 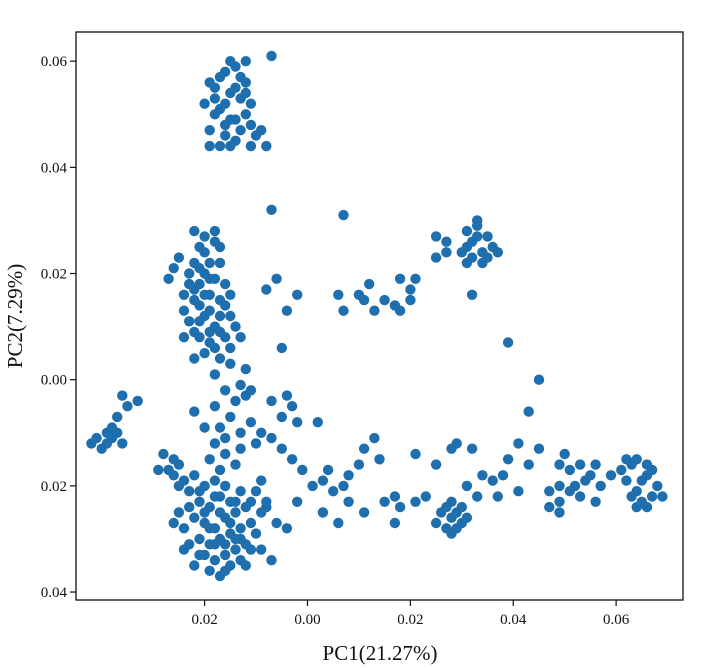 What do you see at coordinates (307, 620) in the screenshot?
I see `x-tick-label: 0.00` at bounding box center [307, 620].